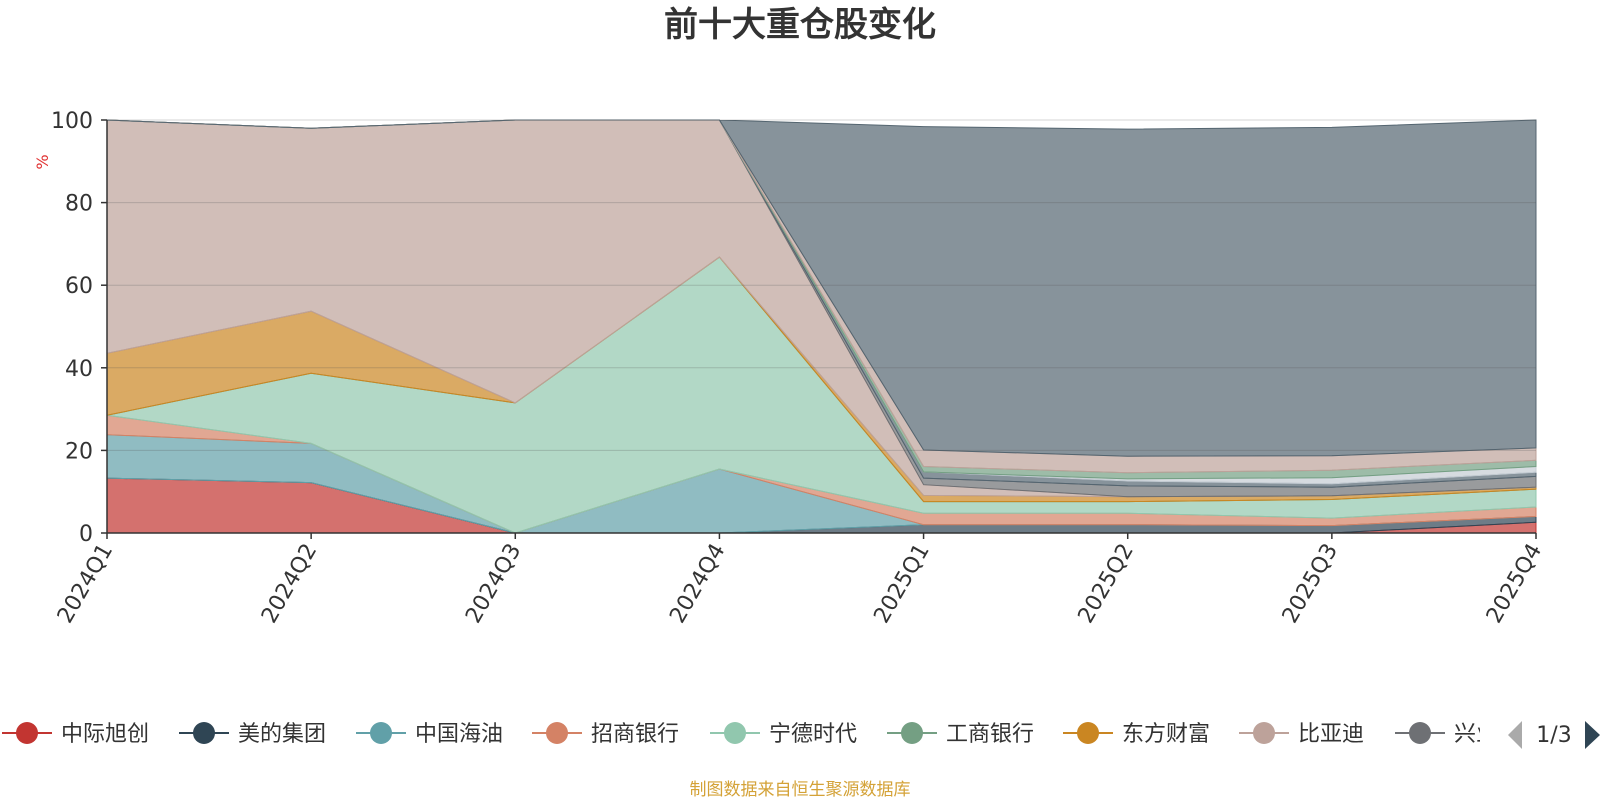 Image resolution: width=1600 pixels, height=800 pixels. Describe the element at coordinates (697, 584) in the screenshot. I see `x-tick-label-3: 2024Q4` at that location.